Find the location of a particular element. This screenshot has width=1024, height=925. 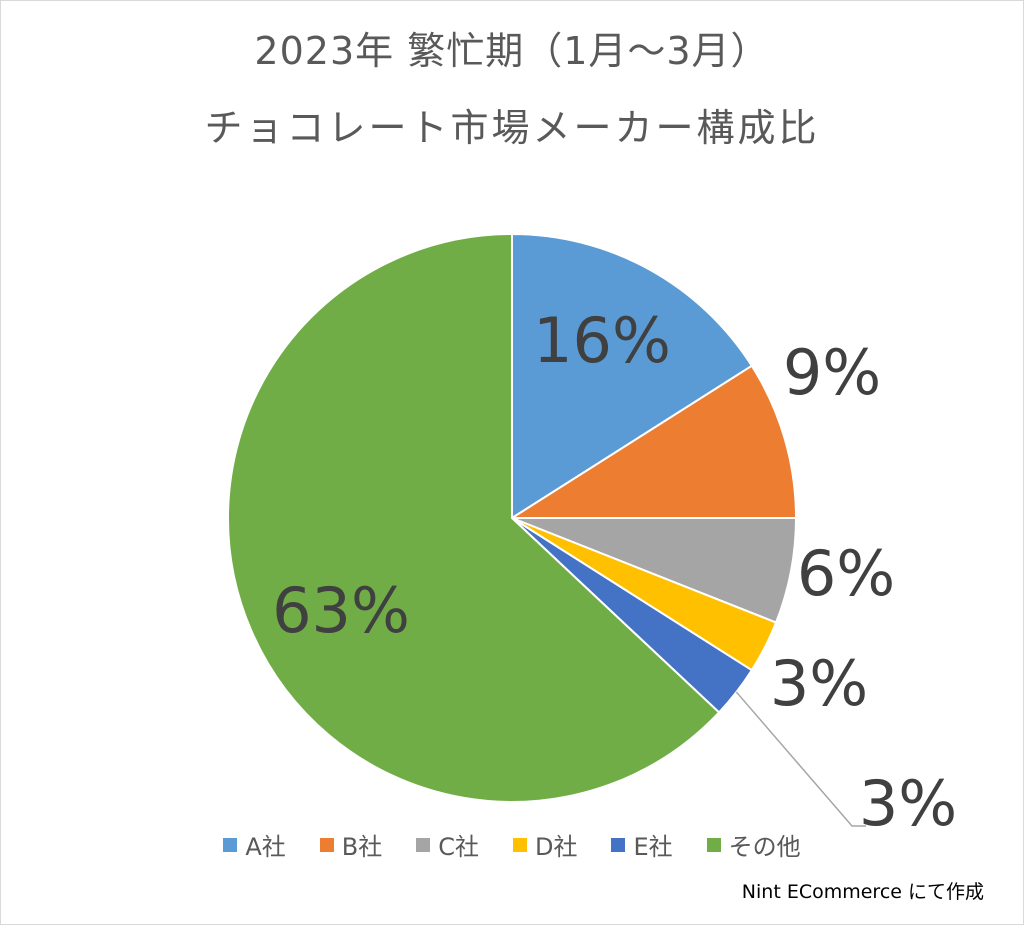

legend-item-2: B社 is located at coordinates (351, 844).